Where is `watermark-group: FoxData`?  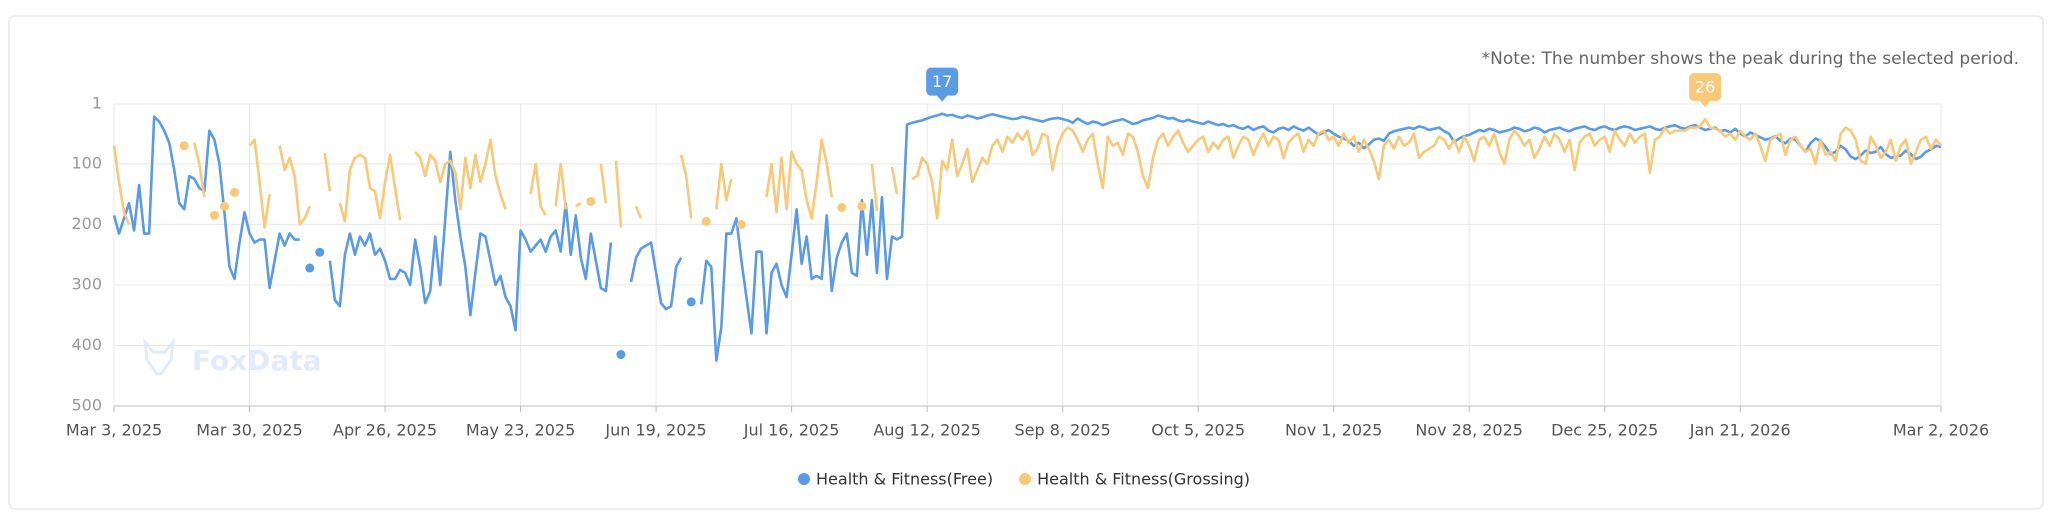 watermark-group: FoxData is located at coordinates (232, 357).